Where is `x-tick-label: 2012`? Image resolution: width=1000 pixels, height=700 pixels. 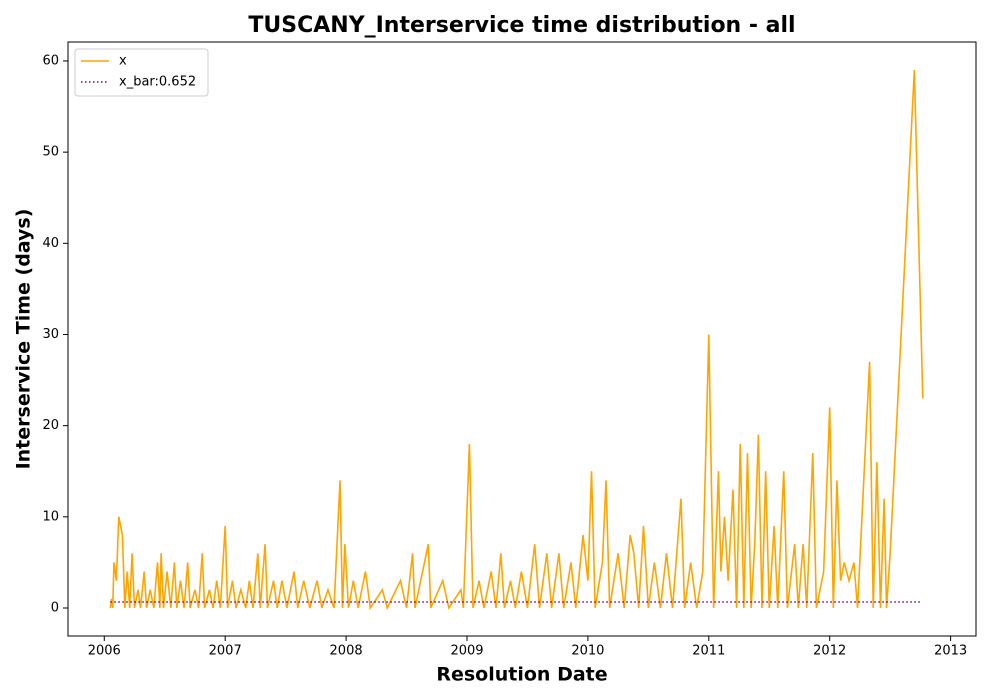 x-tick-label: 2012 is located at coordinates (829, 651).